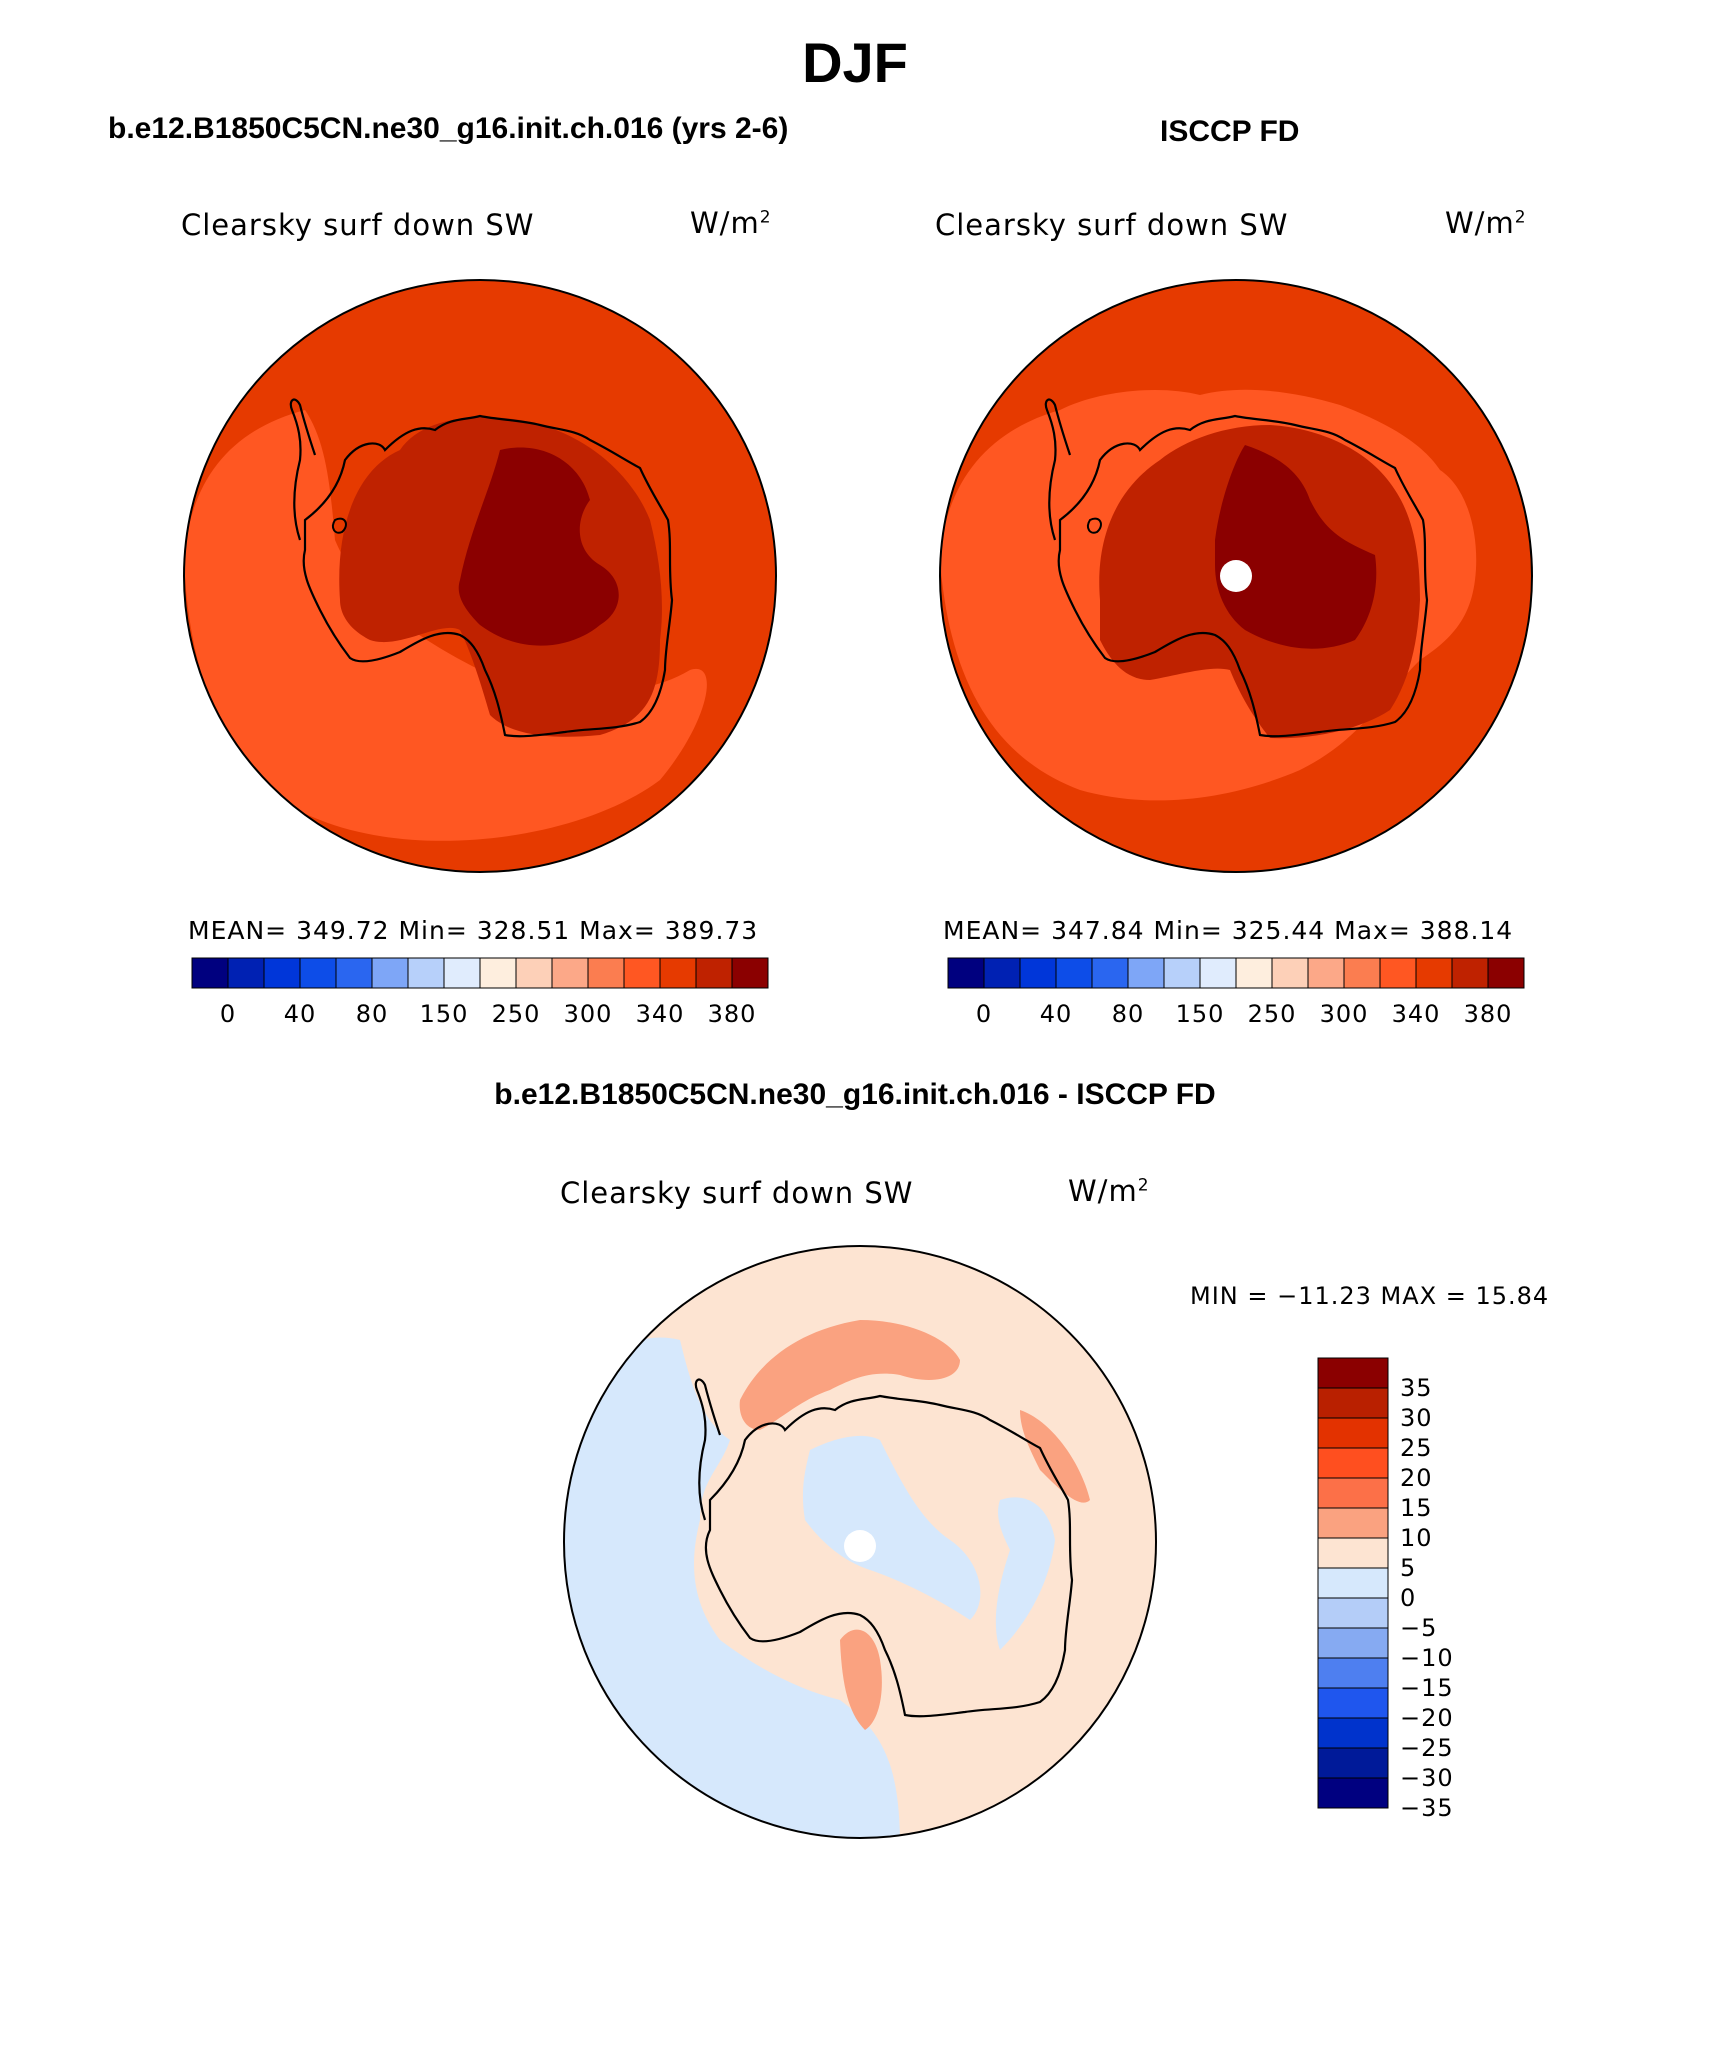 The height and width of the screenshot is (2061, 1710). What do you see at coordinates (891, 1527) in the screenshot?
I see `field-minus5-0-interior` at bounding box center [891, 1527].